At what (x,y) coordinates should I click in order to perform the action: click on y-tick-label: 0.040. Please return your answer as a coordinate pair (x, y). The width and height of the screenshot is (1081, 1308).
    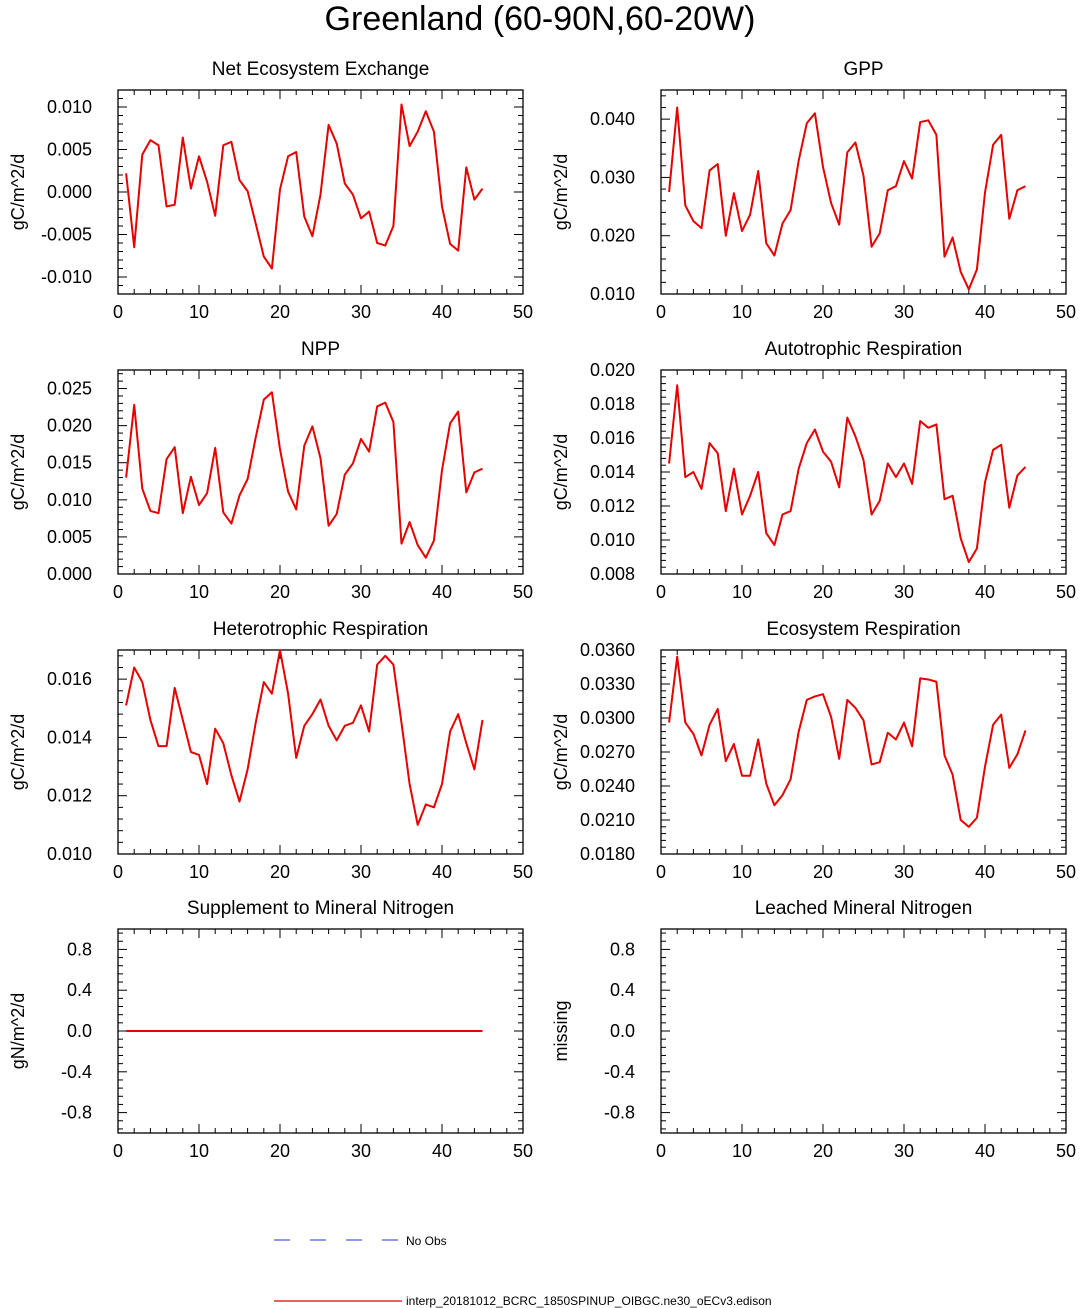
    Looking at the image, I should click on (612, 119).